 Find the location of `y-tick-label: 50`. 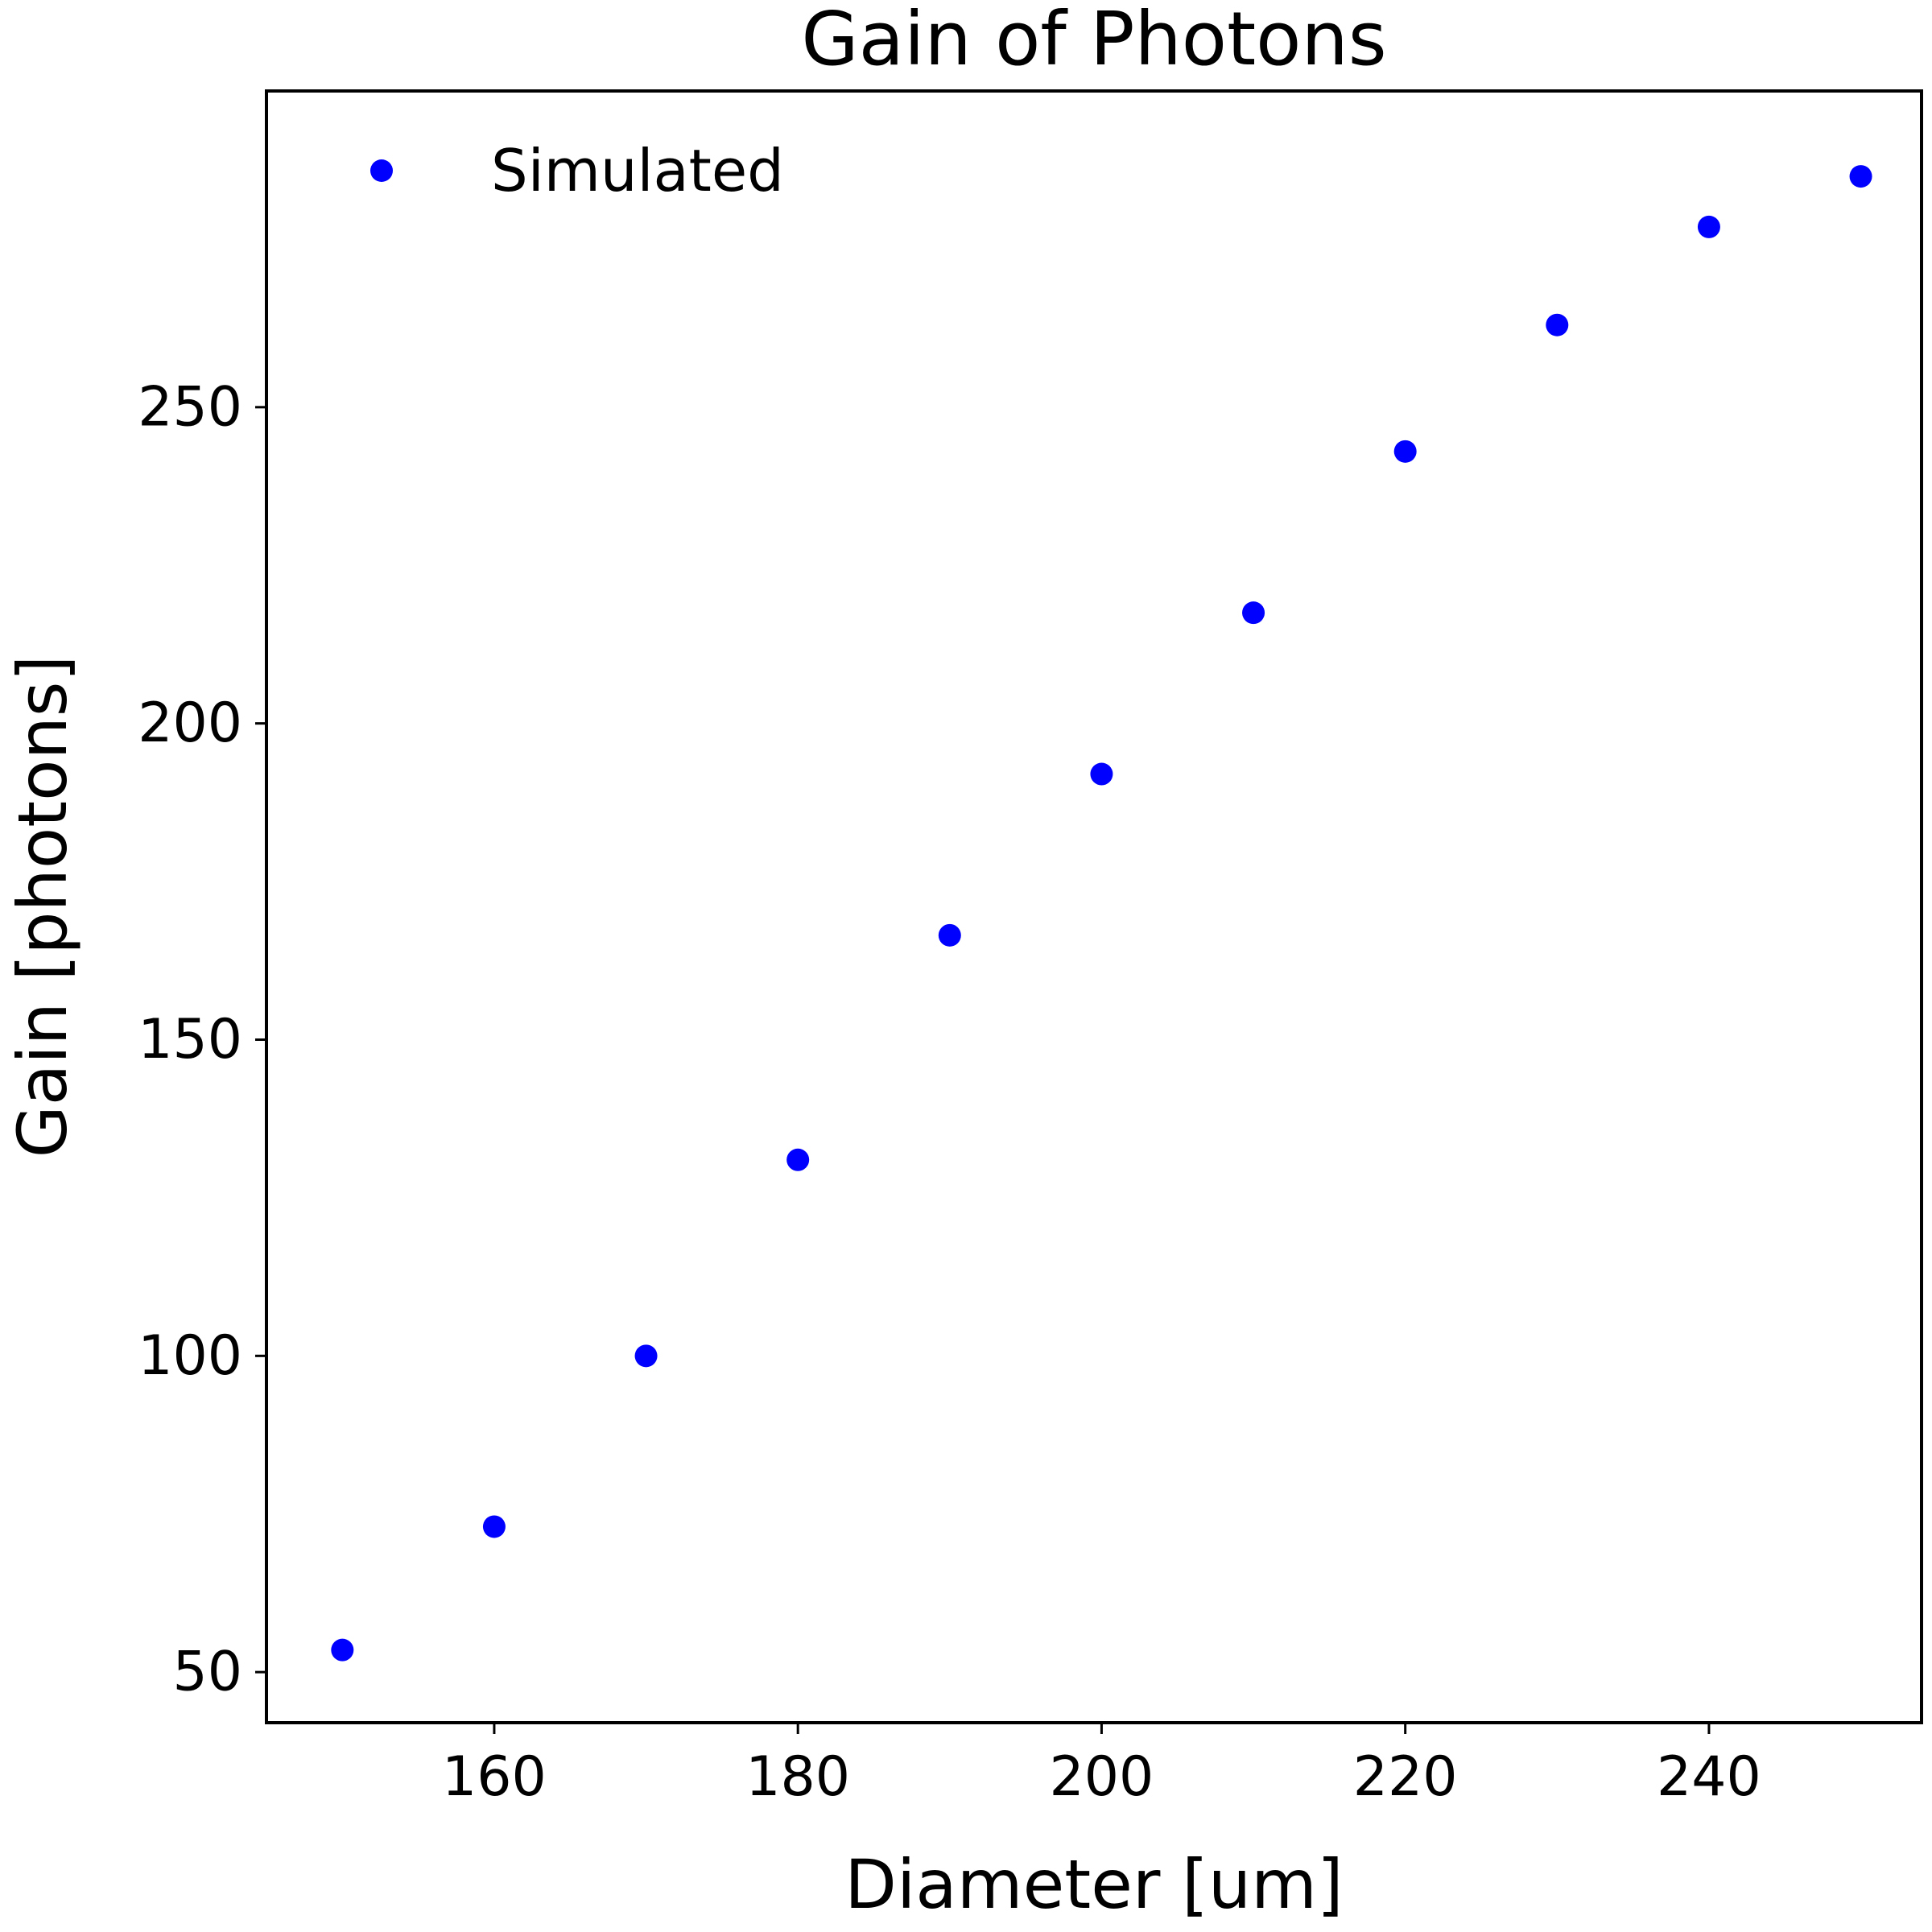

y-tick-label: 50 is located at coordinates (207, 1672).